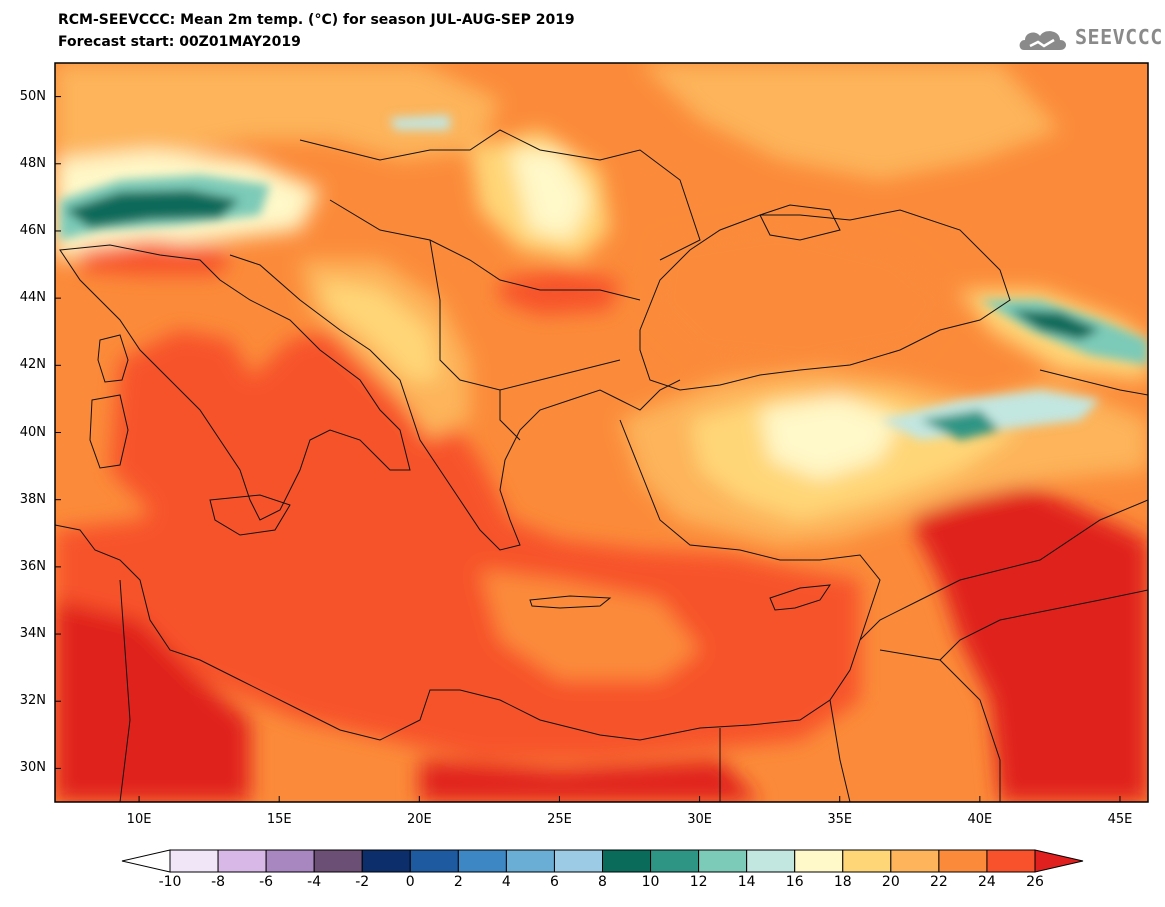 This screenshot has width=1165, height=907. Describe the element at coordinates (458, 882) in the screenshot. I see `colorbar-level-label: 2` at that location.